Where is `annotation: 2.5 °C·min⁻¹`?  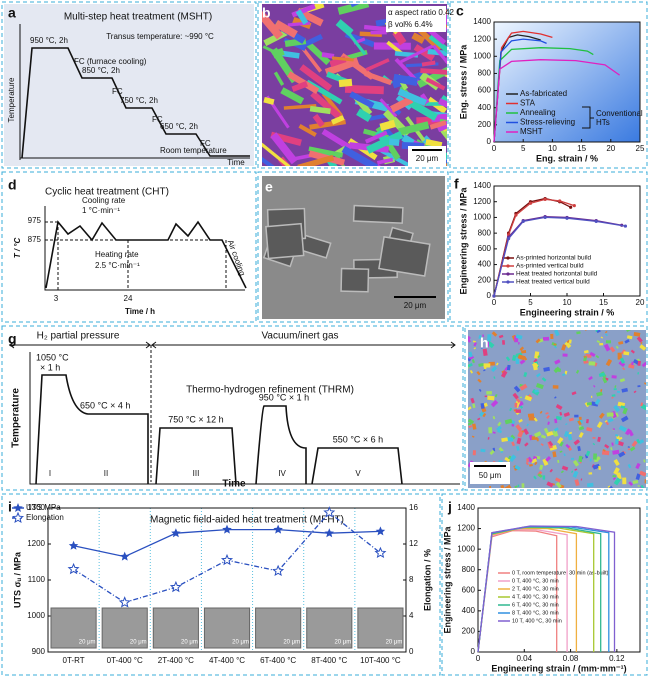 annotation: 2.5 °C·min⁻¹ is located at coordinates (117, 265).